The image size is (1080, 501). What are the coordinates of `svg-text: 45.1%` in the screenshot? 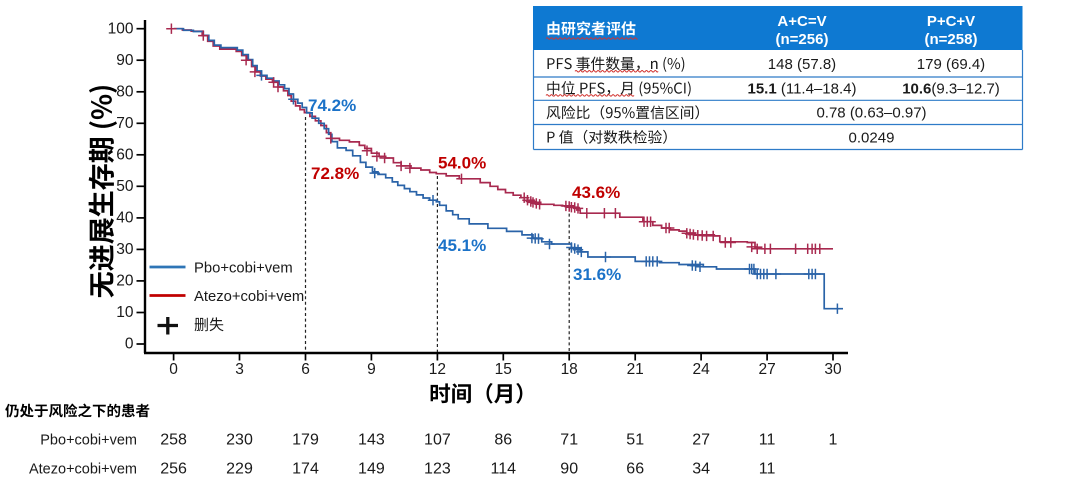 It's located at (462, 245).